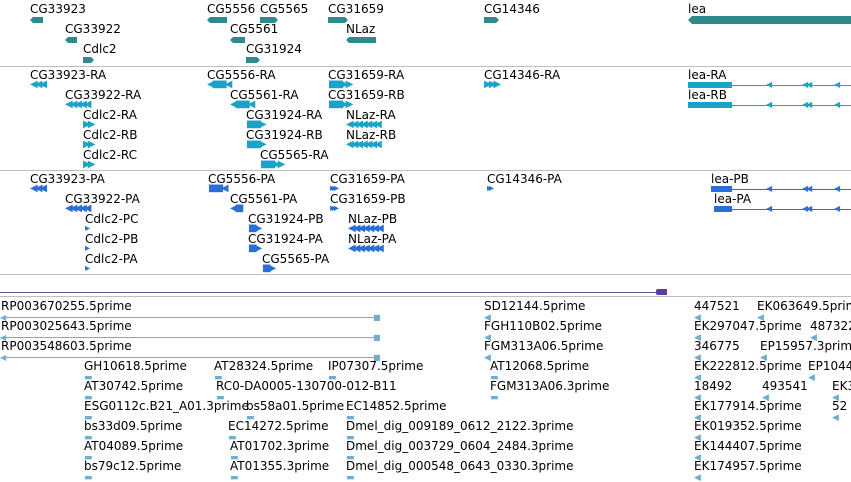 The height and width of the screenshot is (482, 851). Describe the element at coordinates (264, 199) in the screenshot. I see `protein-label: CG5561-PA` at that location.